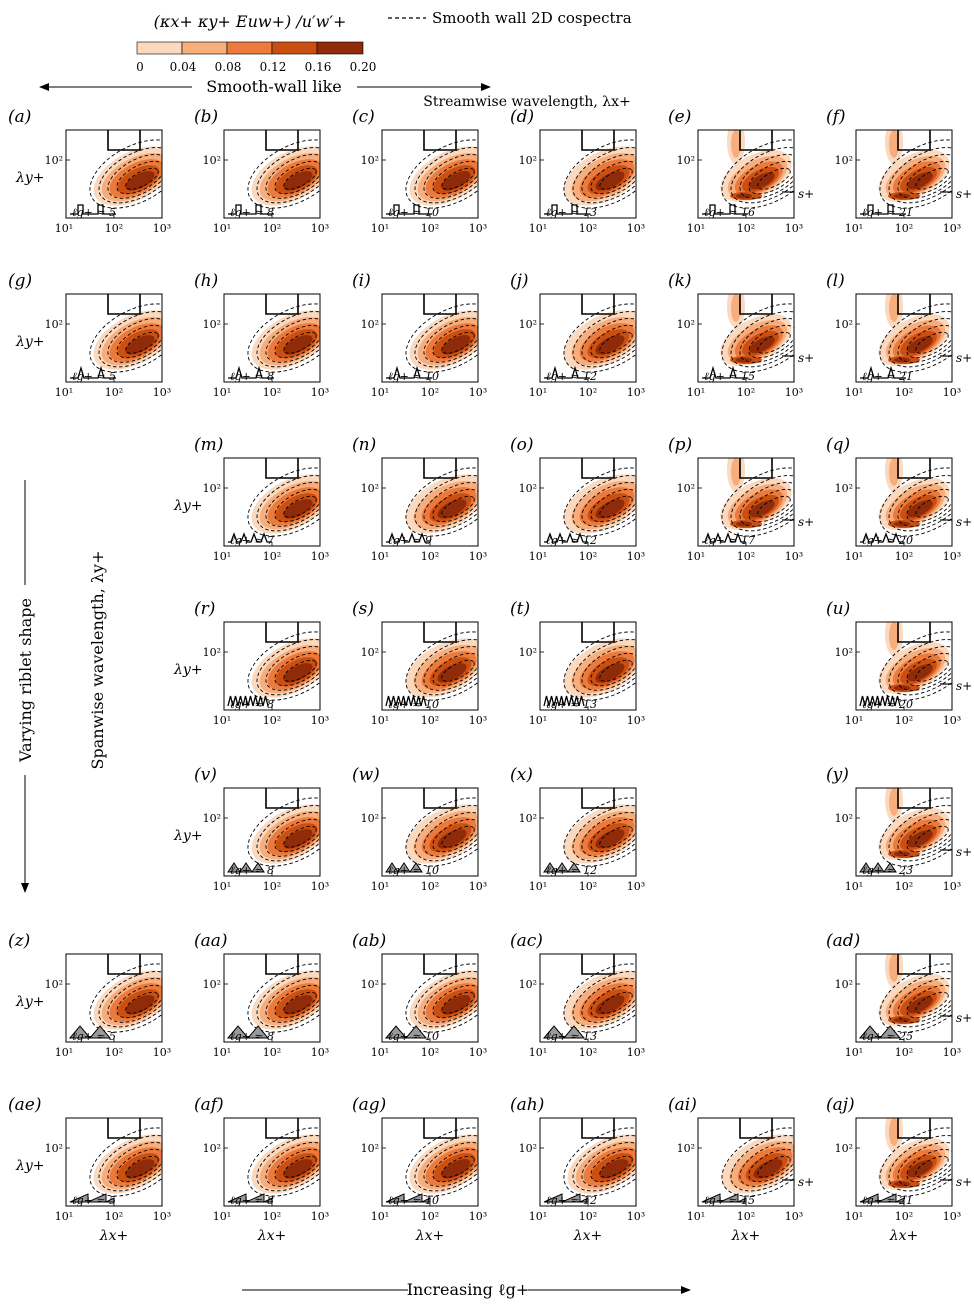  What do you see at coordinates (729, 212) in the screenshot?
I see `lg-label: ℓg+ ≈ 16` at bounding box center [729, 212].